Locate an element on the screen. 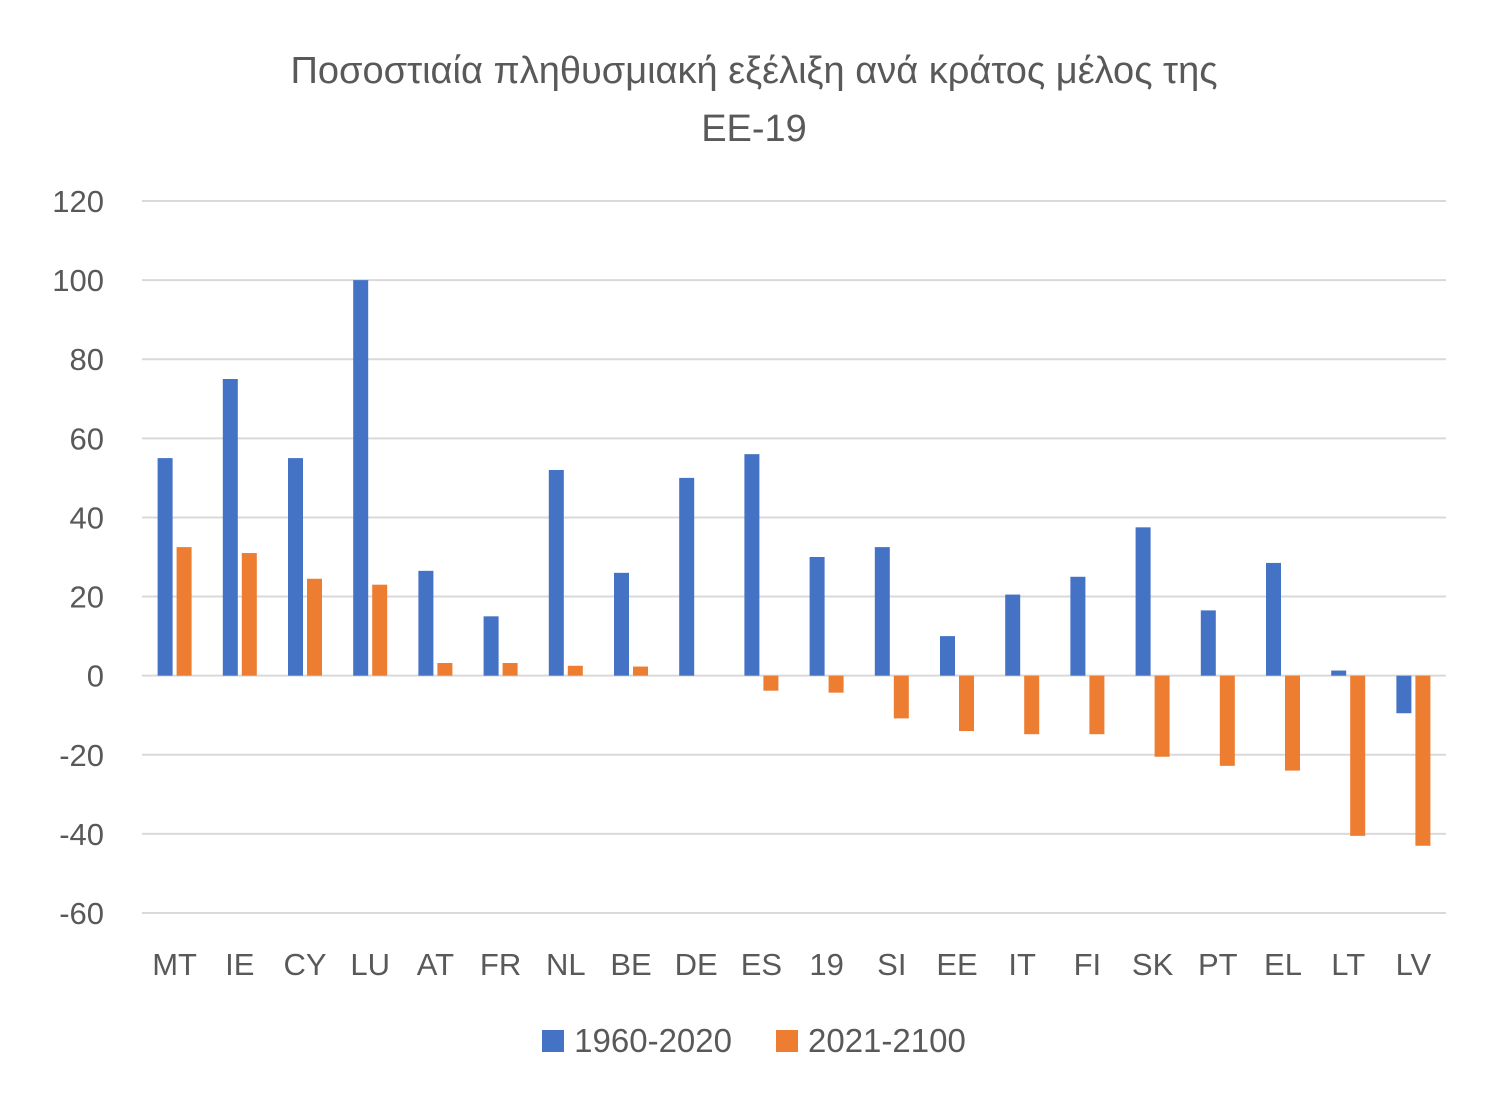 The height and width of the screenshot is (1100, 1500). x-tick-label: LV is located at coordinates (1414, 964).